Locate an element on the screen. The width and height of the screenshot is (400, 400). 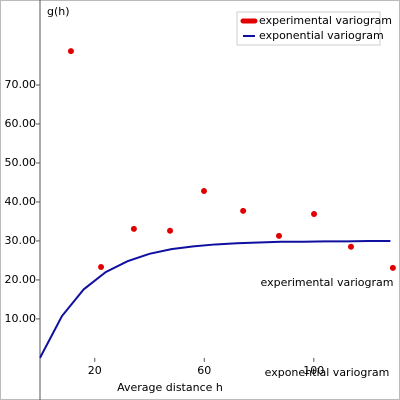
y-tick-label: 70.00 is located at coordinates (21, 84).